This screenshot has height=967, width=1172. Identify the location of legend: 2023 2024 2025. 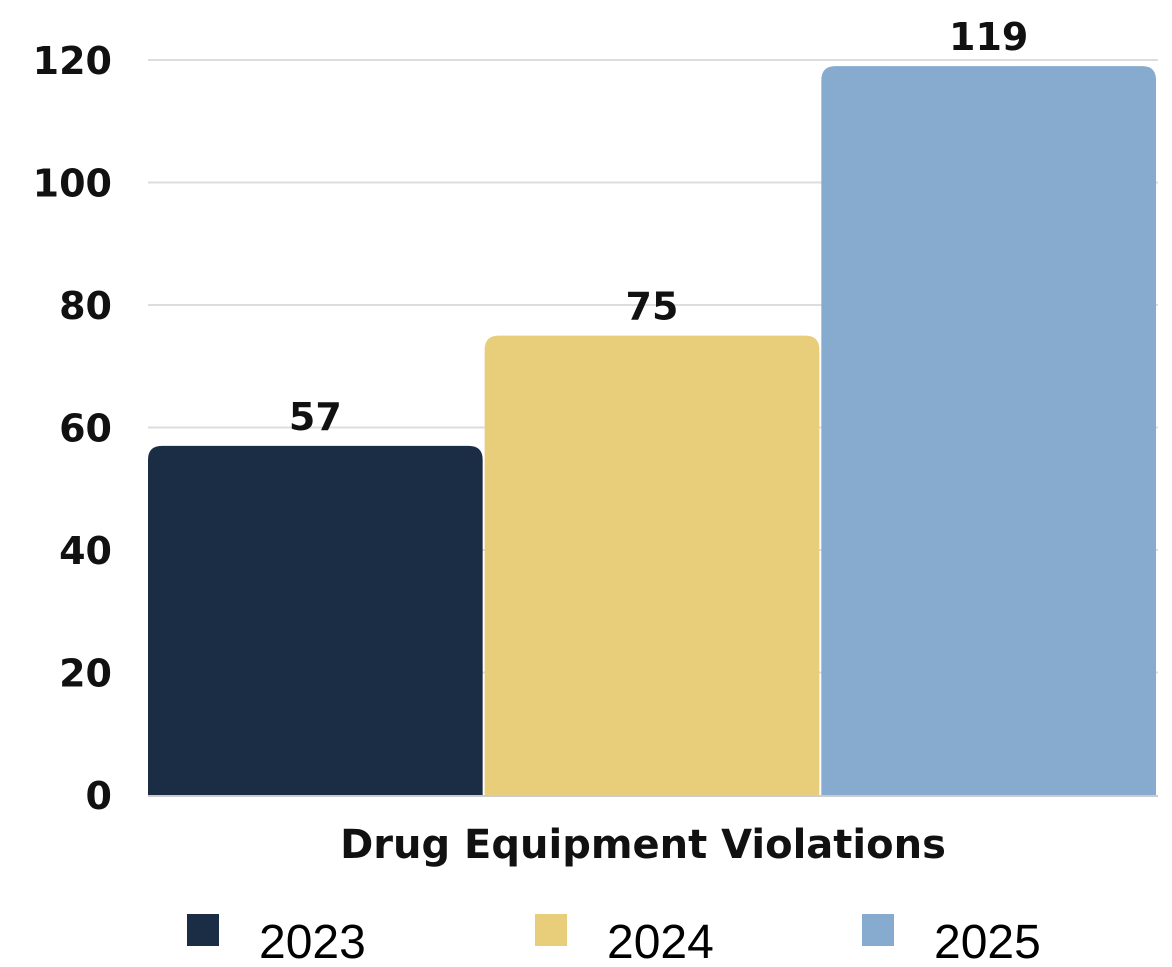
(614, 940).